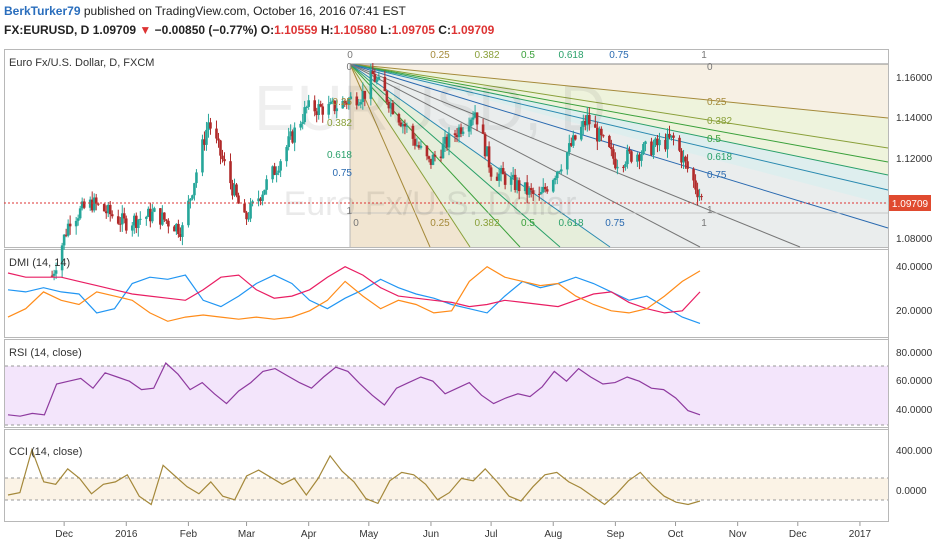  What do you see at coordinates (710, 210) in the screenshot?
I see `fan-right-label: 1` at bounding box center [710, 210].